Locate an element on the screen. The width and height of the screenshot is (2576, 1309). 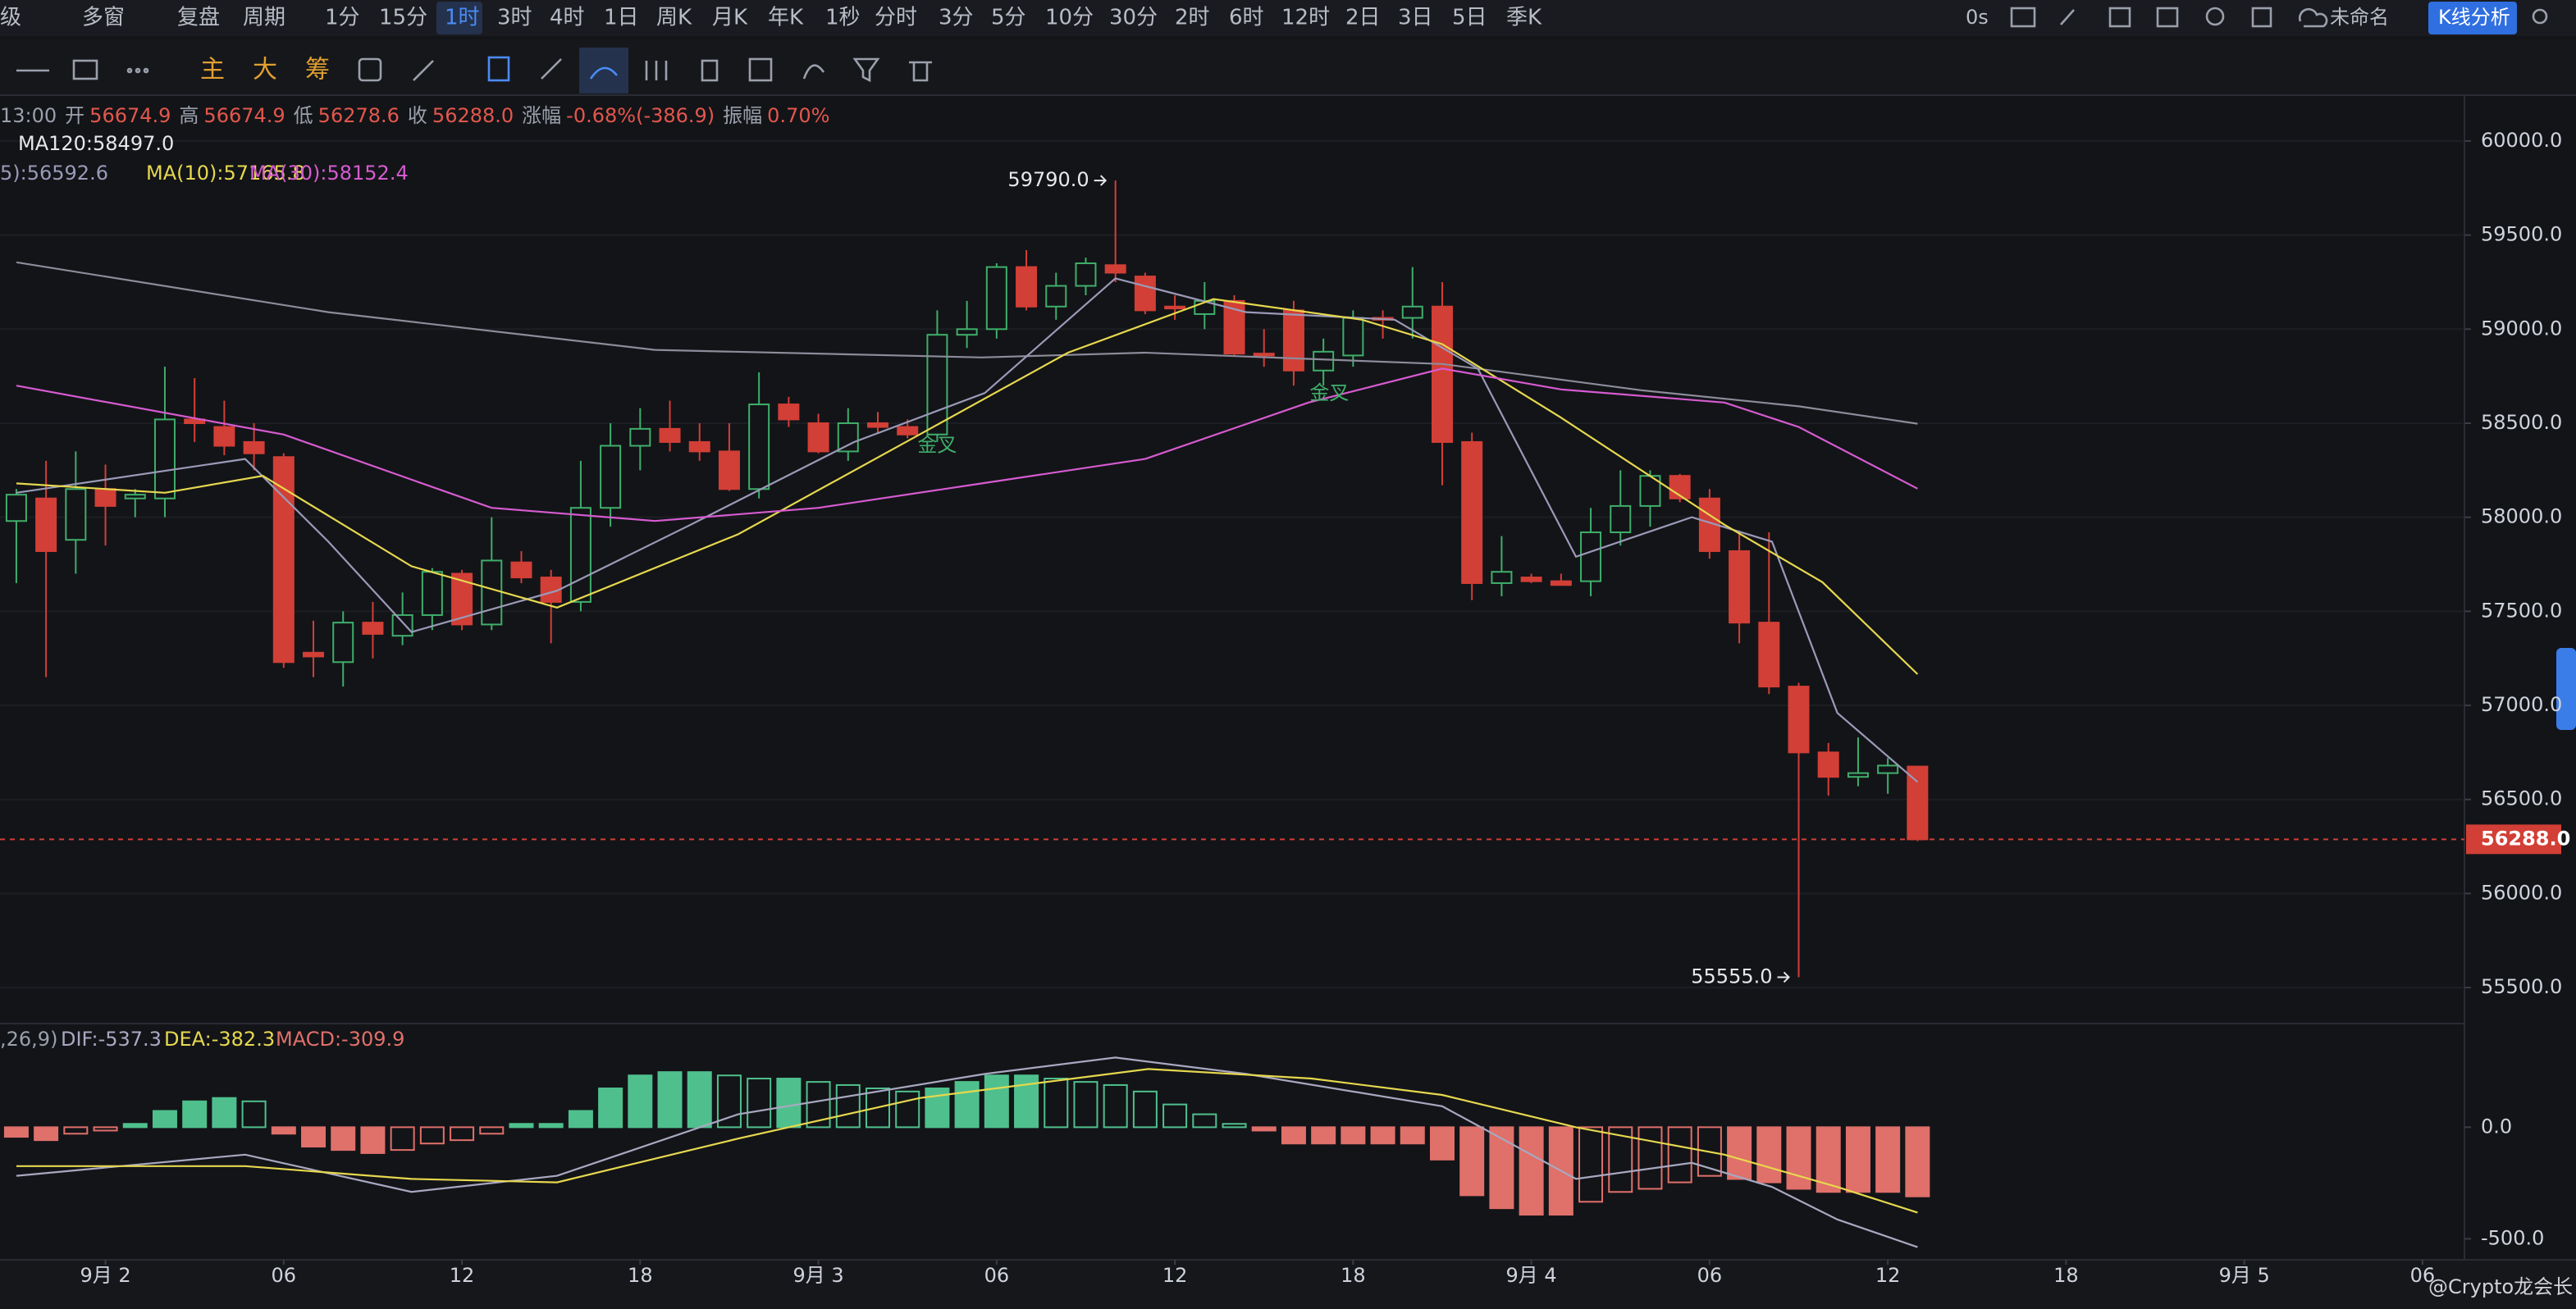
toolbar-item: 2时 is located at coordinates (1193, 18).